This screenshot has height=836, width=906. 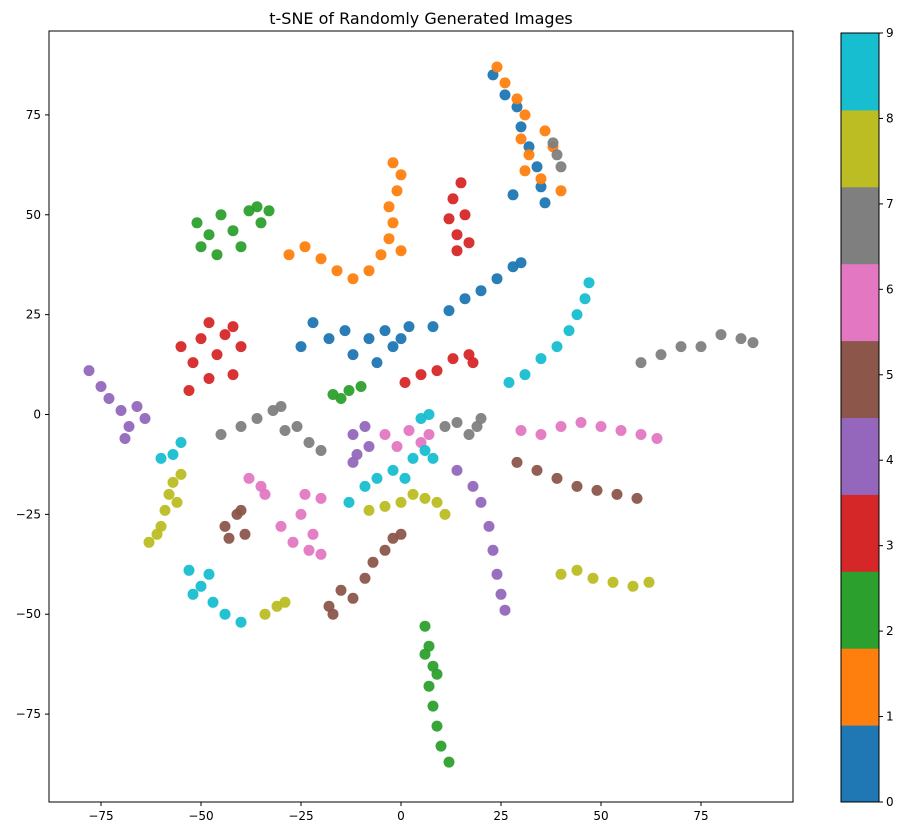 What do you see at coordinates (860, 417) in the screenshot?
I see `colorbar-frame` at bounding box center [860, 417].